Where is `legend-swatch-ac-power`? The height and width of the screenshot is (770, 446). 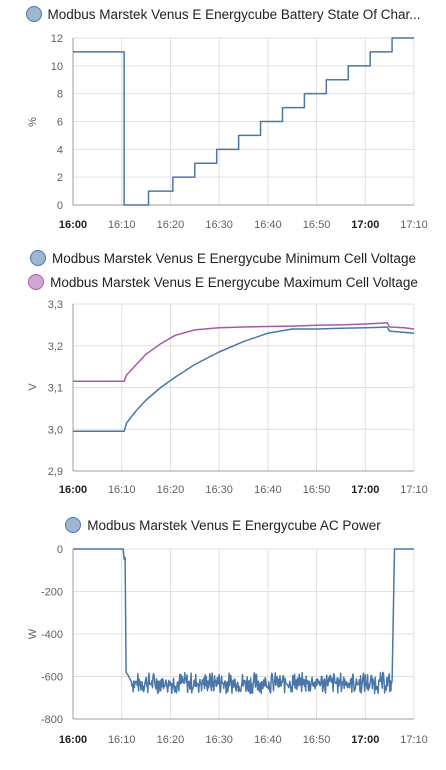
legend-swatch-ac-power is located at coordinates (73, 525).